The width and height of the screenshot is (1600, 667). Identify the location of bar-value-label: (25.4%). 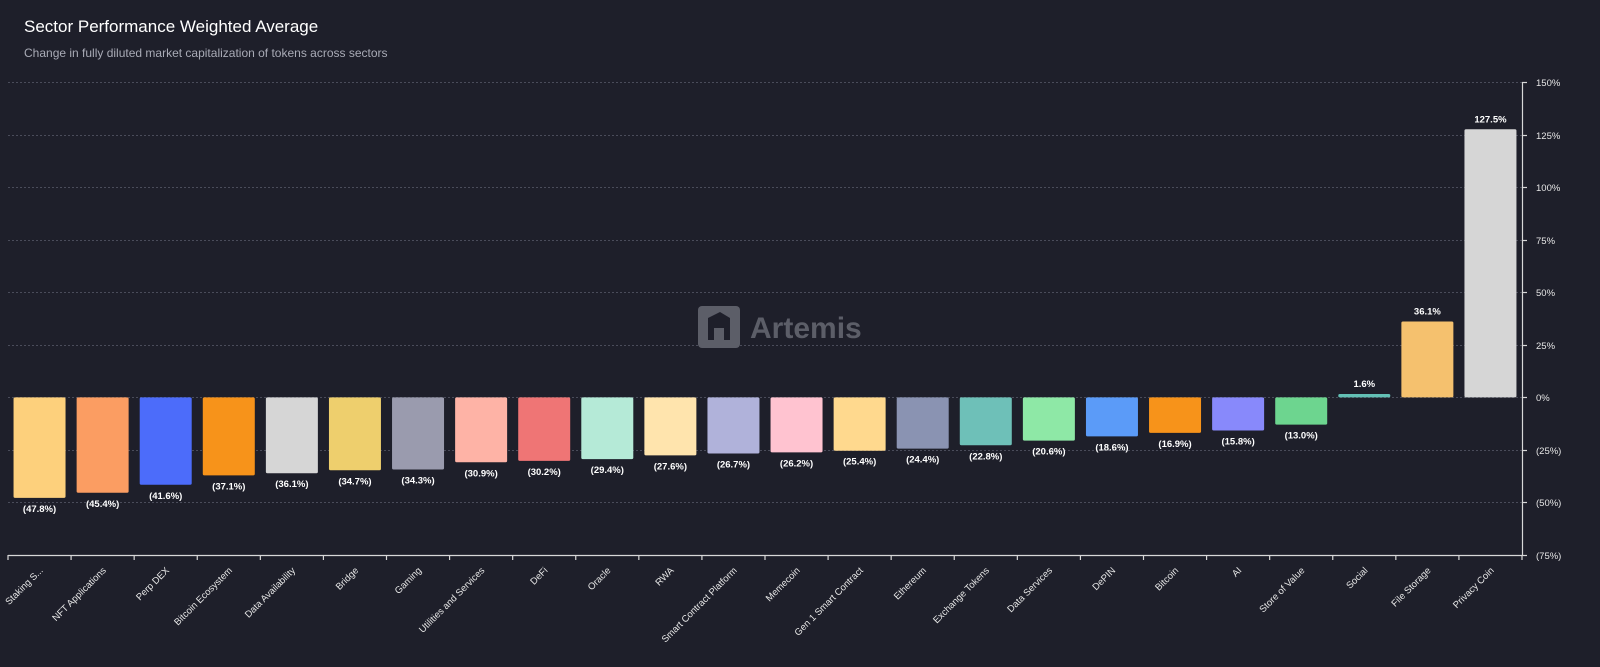
(859, 462).